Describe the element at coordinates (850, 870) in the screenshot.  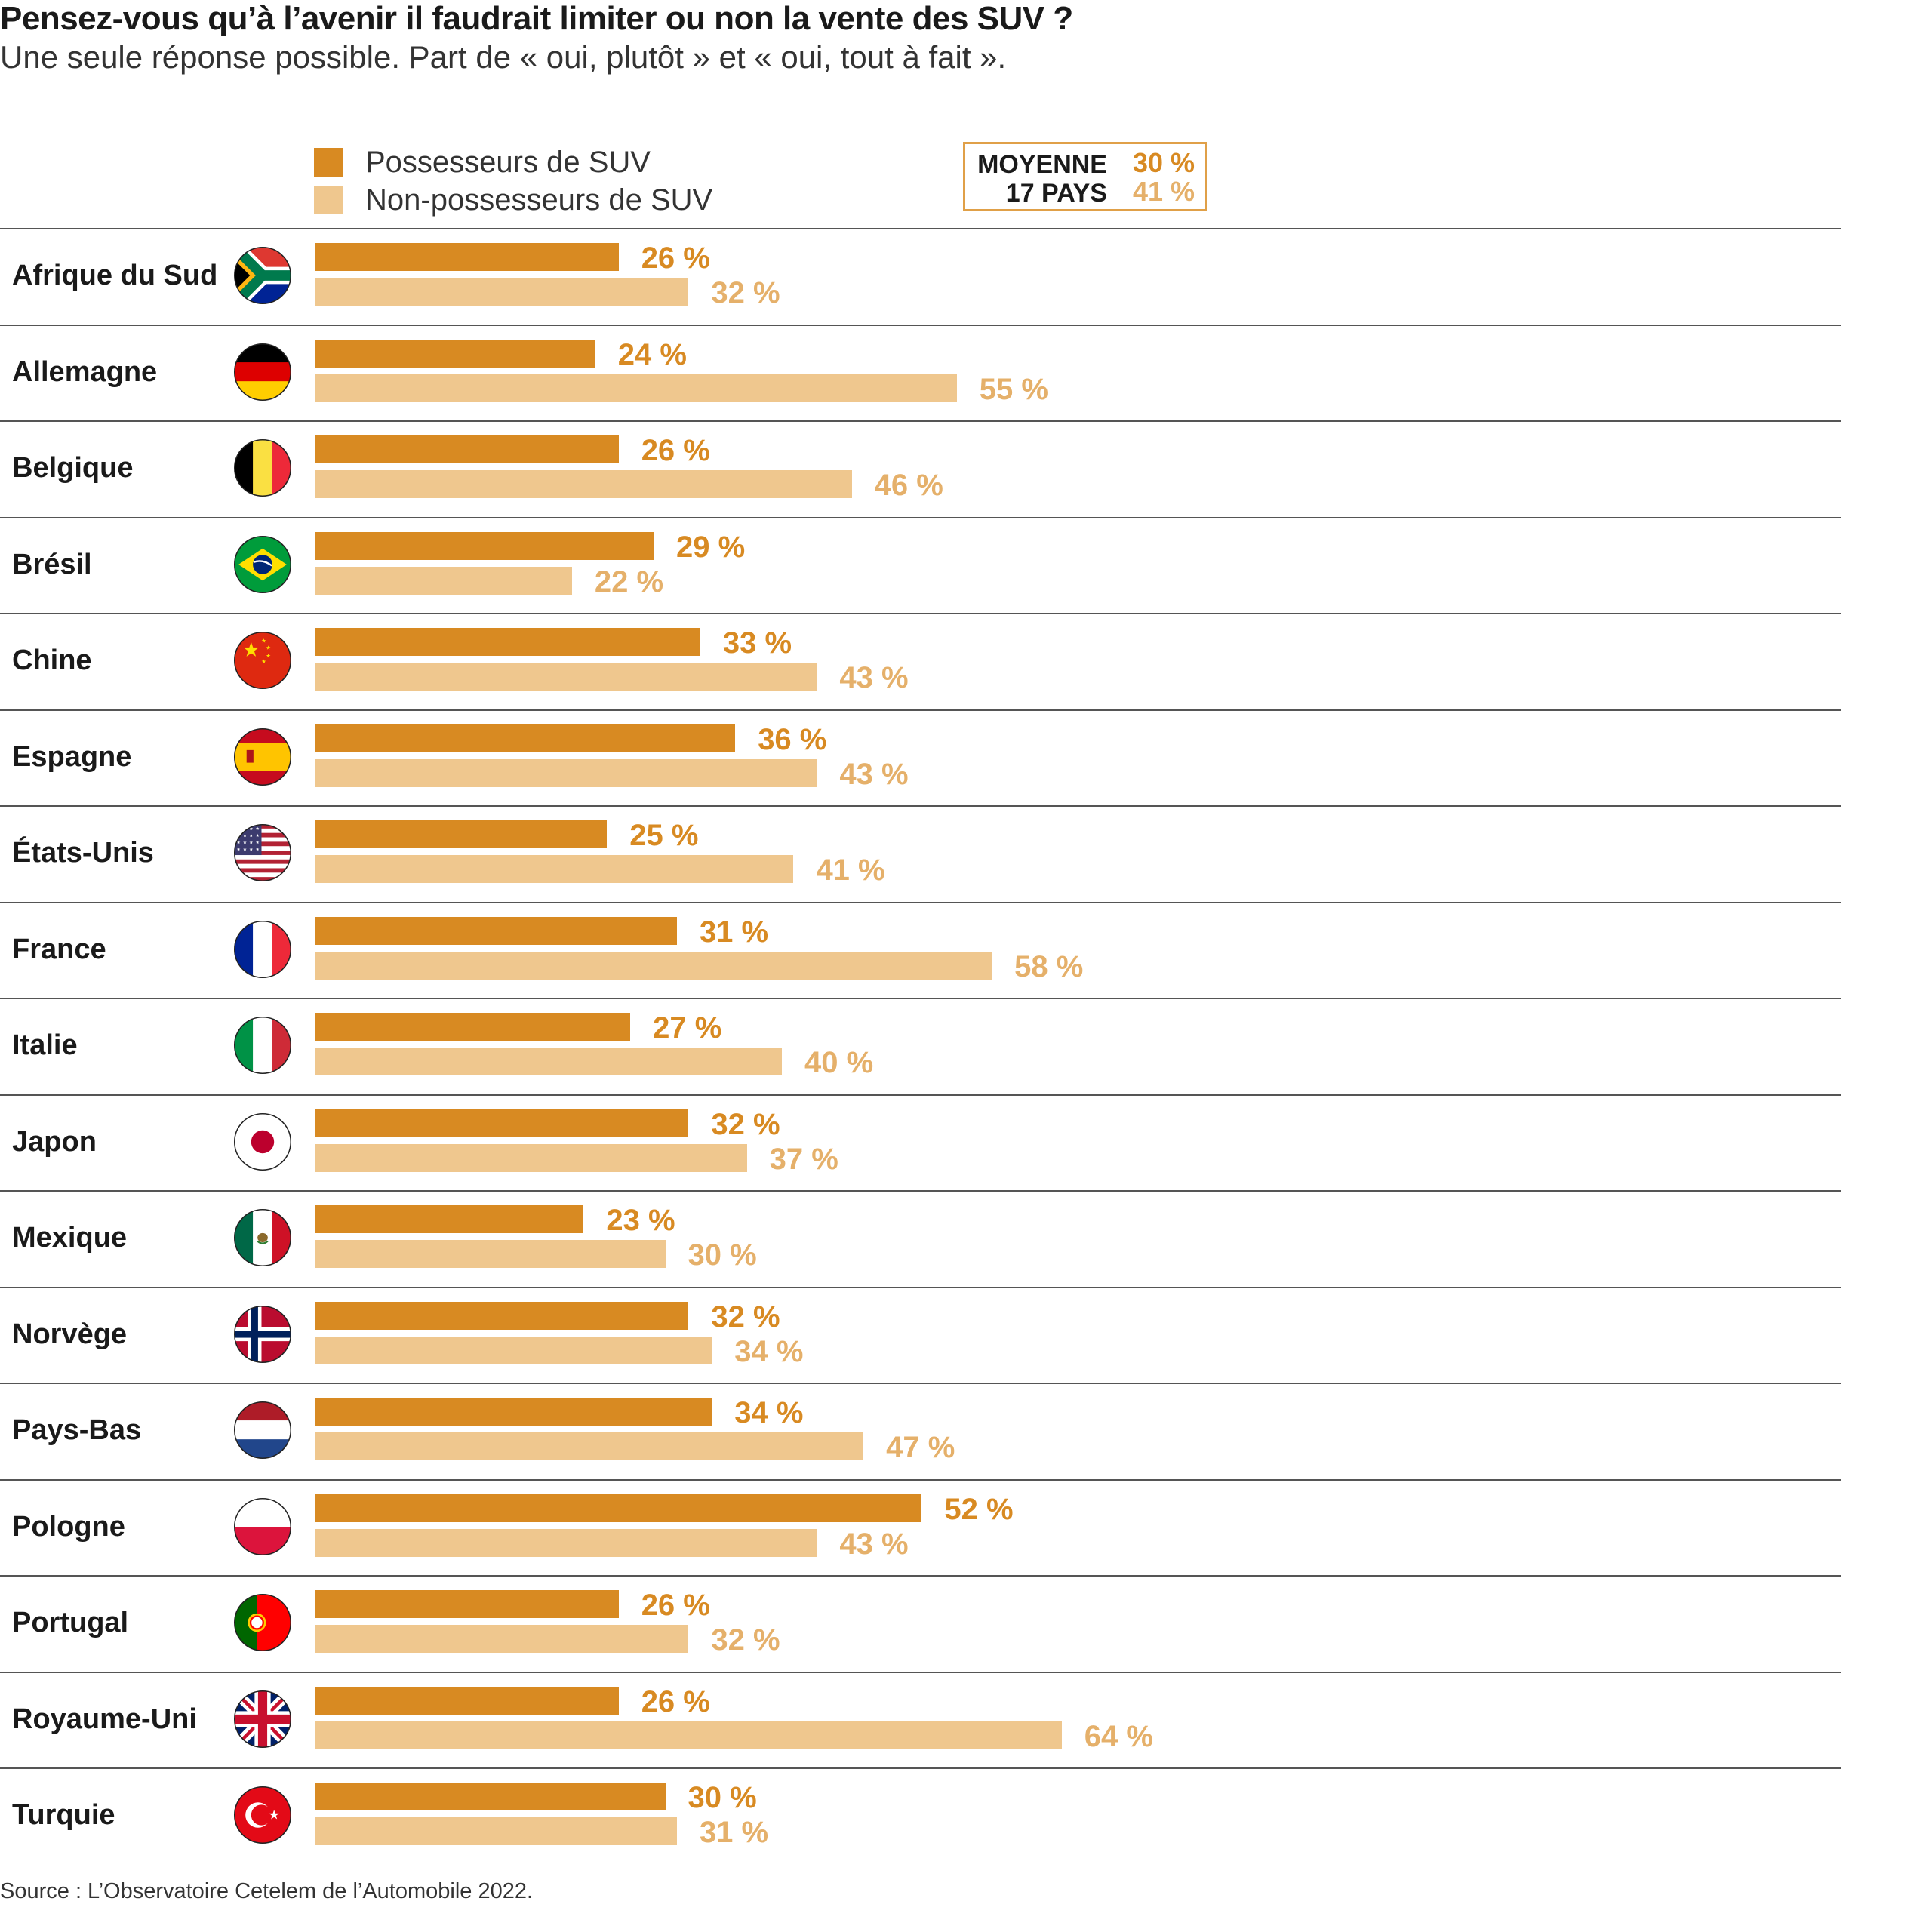
I see `non-owners-value-label: 41 %` at that location.